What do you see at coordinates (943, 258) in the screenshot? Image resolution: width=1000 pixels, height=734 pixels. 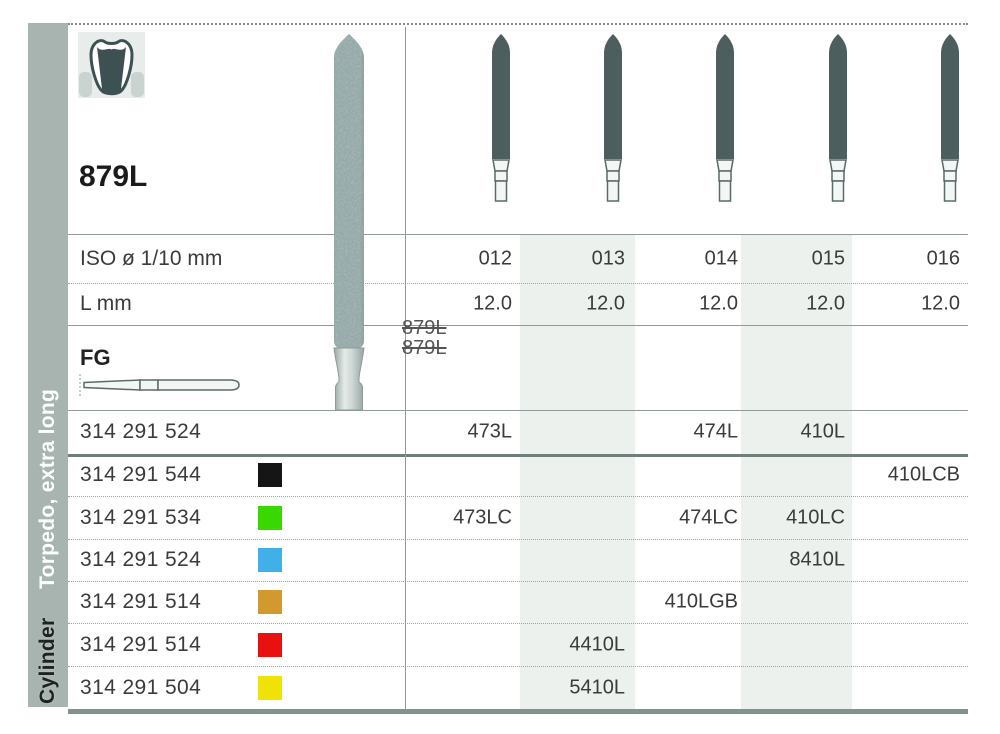 I see `iso-value: 016` at bounding box center [943, 258].